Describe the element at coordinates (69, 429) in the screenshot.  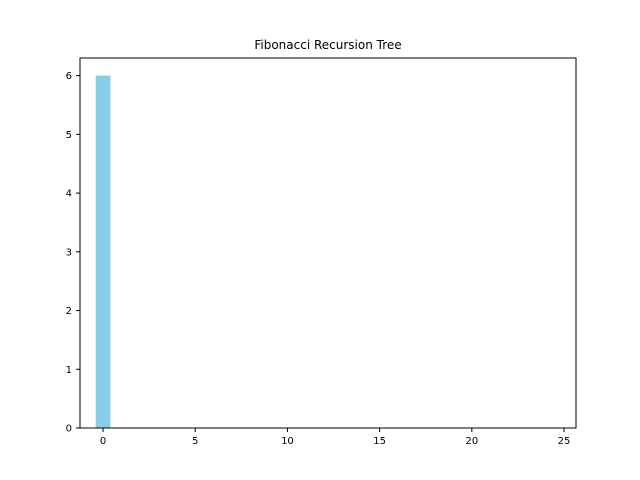
I see `y-tick-label: 0` at that location.